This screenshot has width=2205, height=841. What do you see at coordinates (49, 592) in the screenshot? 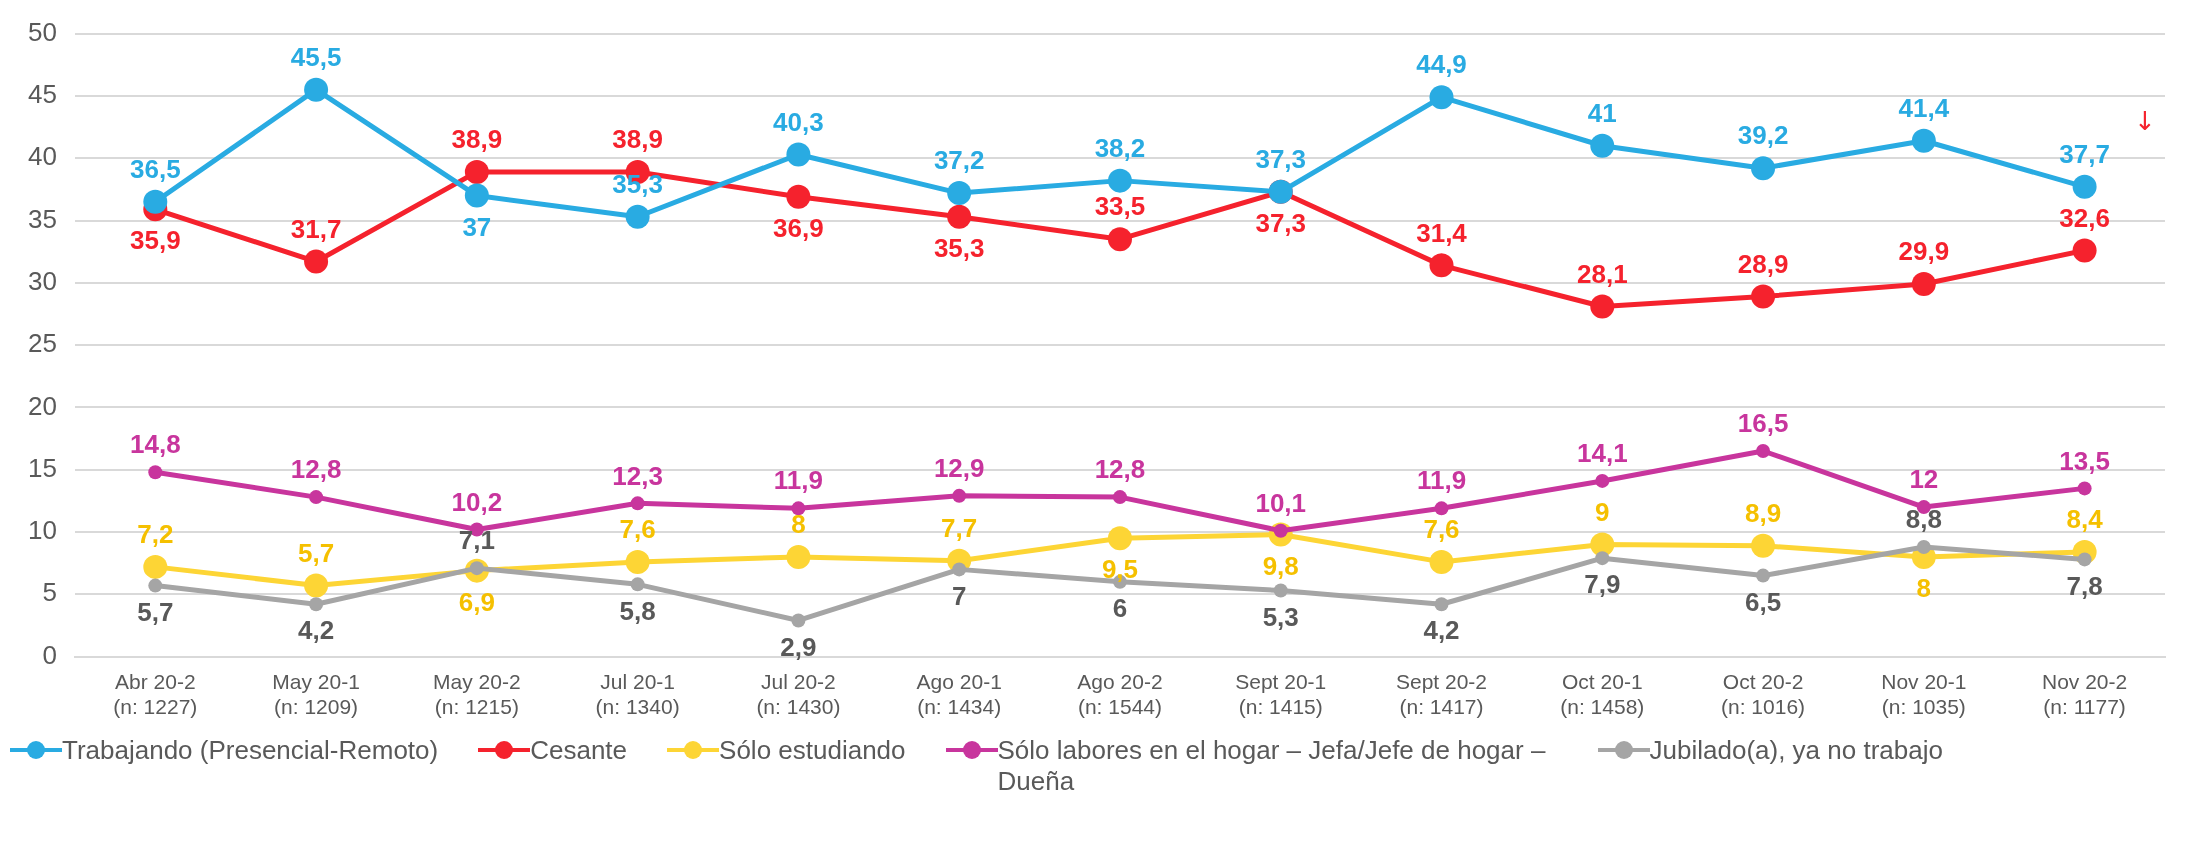
I see `y-tick-label: 5` at bounding box center [49, 592].